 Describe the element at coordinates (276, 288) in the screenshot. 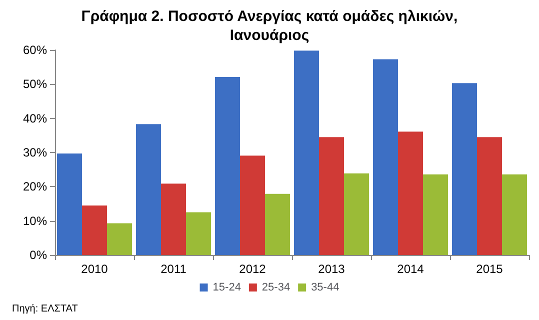

I see `legend-label: 25-34` at that location.